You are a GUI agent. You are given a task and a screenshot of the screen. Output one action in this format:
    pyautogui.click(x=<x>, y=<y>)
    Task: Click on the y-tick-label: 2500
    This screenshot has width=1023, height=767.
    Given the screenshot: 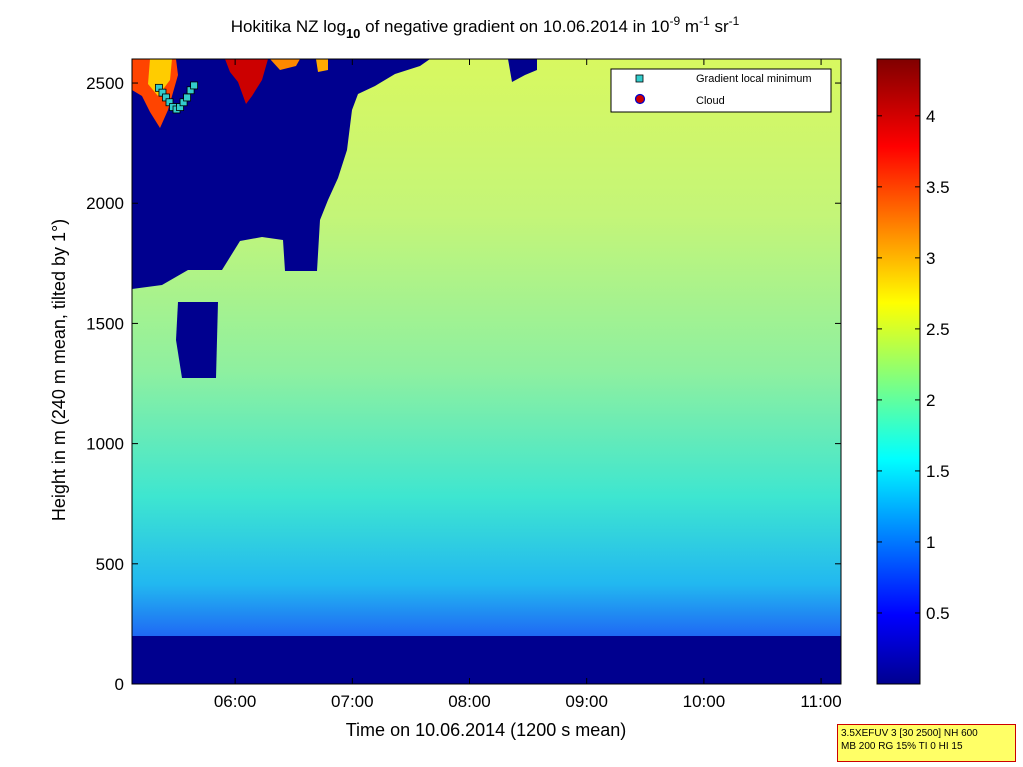 What is the action you would take?
    pyautogui.click(x=105, y=83)
    